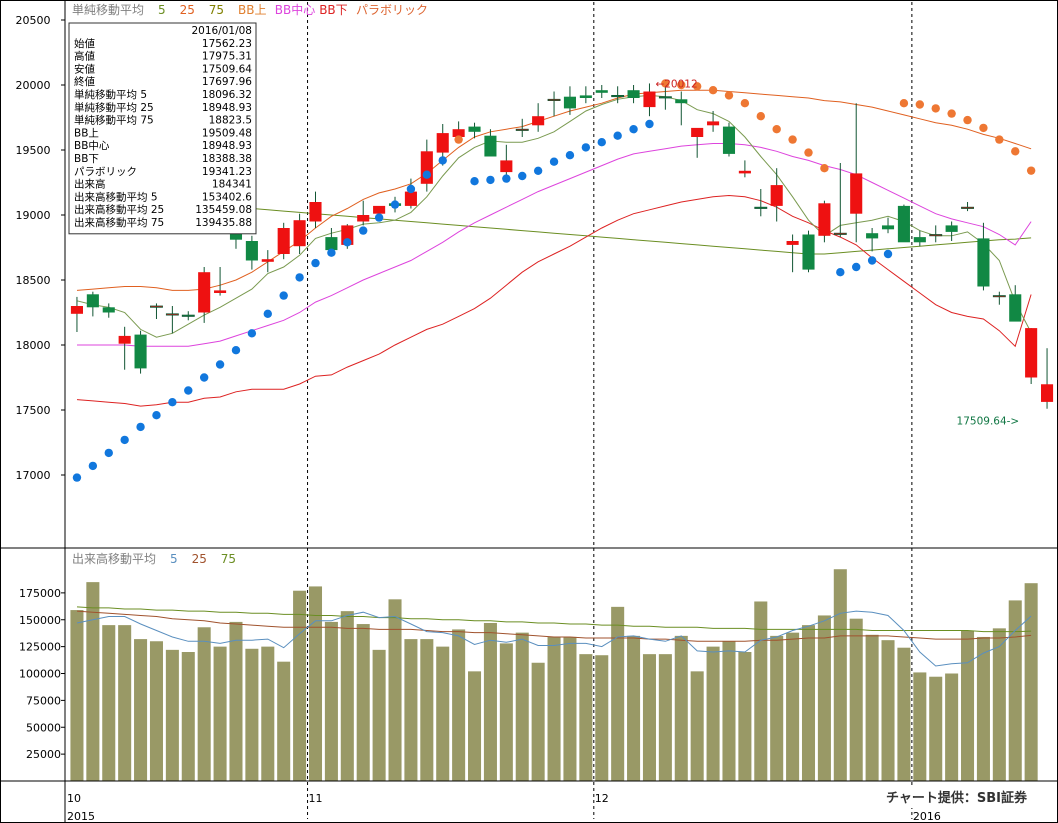 The height and width of the screenshot is (823, 1058). Describe the element at coordinates (43, 727) in the screenshot. I see `volume-tick-label: 50000` at that location.